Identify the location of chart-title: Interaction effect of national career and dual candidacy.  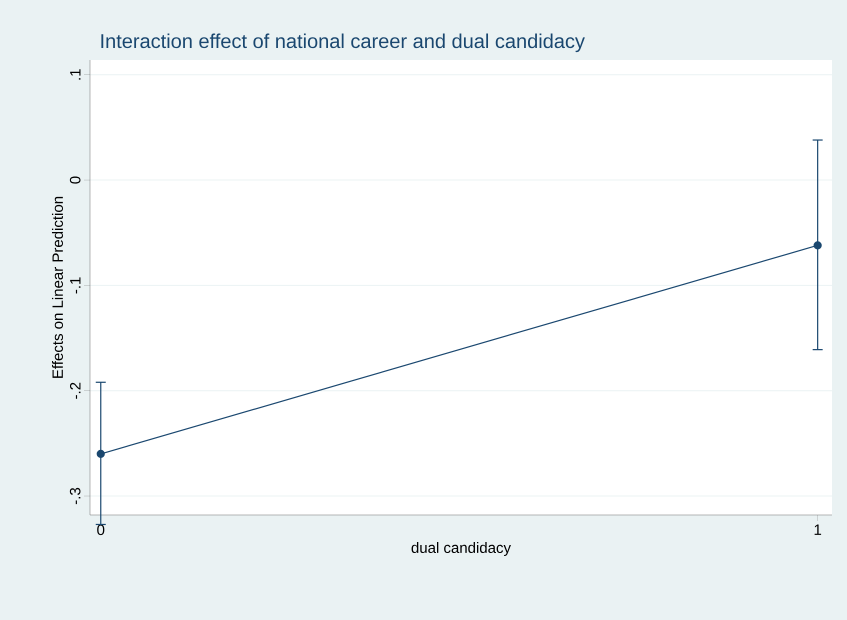
(343, 42).